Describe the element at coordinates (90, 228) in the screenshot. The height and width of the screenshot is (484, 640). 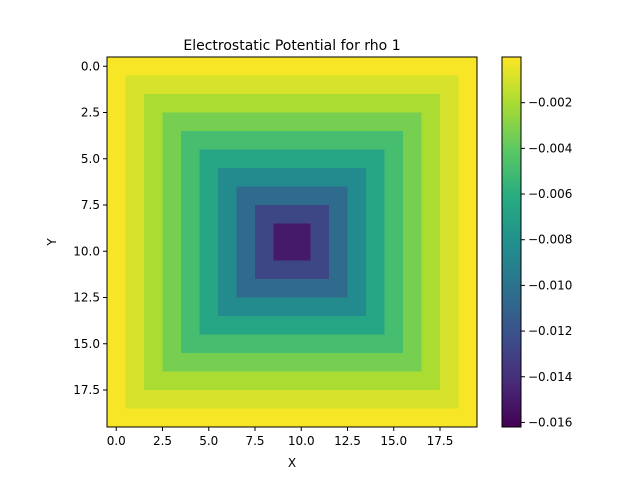
I see `y-axis-ticks: 0.0 2.5 5.0 7.5 10.0 12.5 15.0 17.5` at that location.